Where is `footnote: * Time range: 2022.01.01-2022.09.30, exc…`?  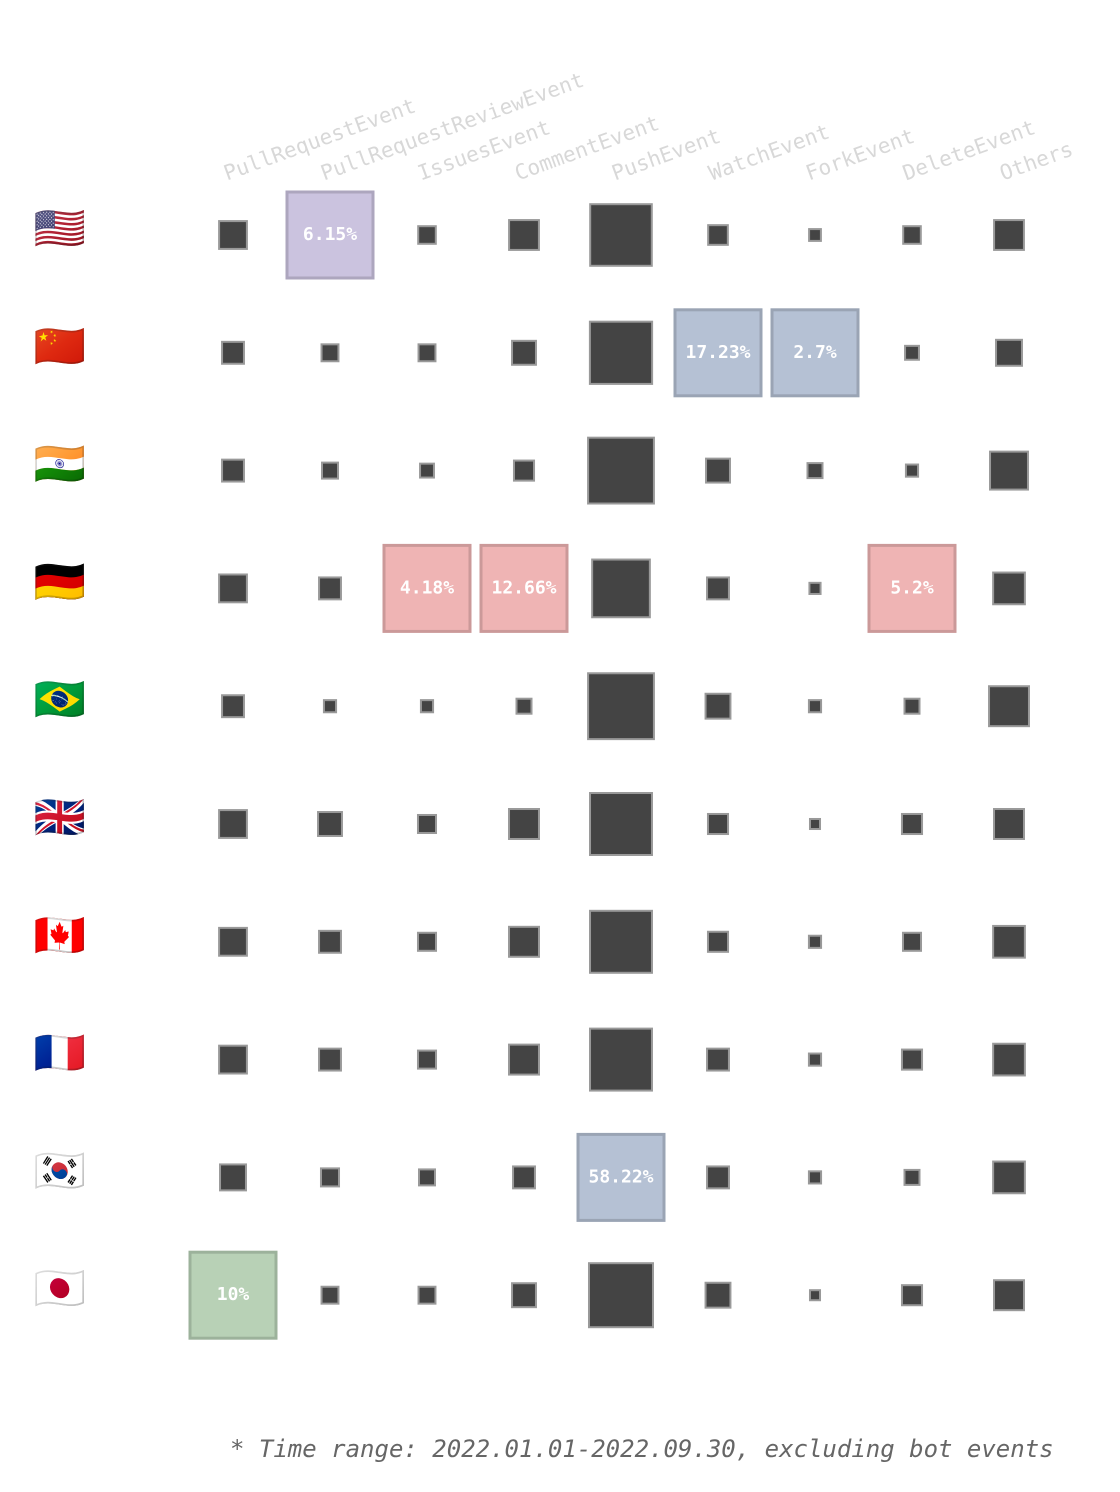
footnote: * Time range: 2022.01.01-2022.09.30, exc… is located at coordinates (642, 1449).